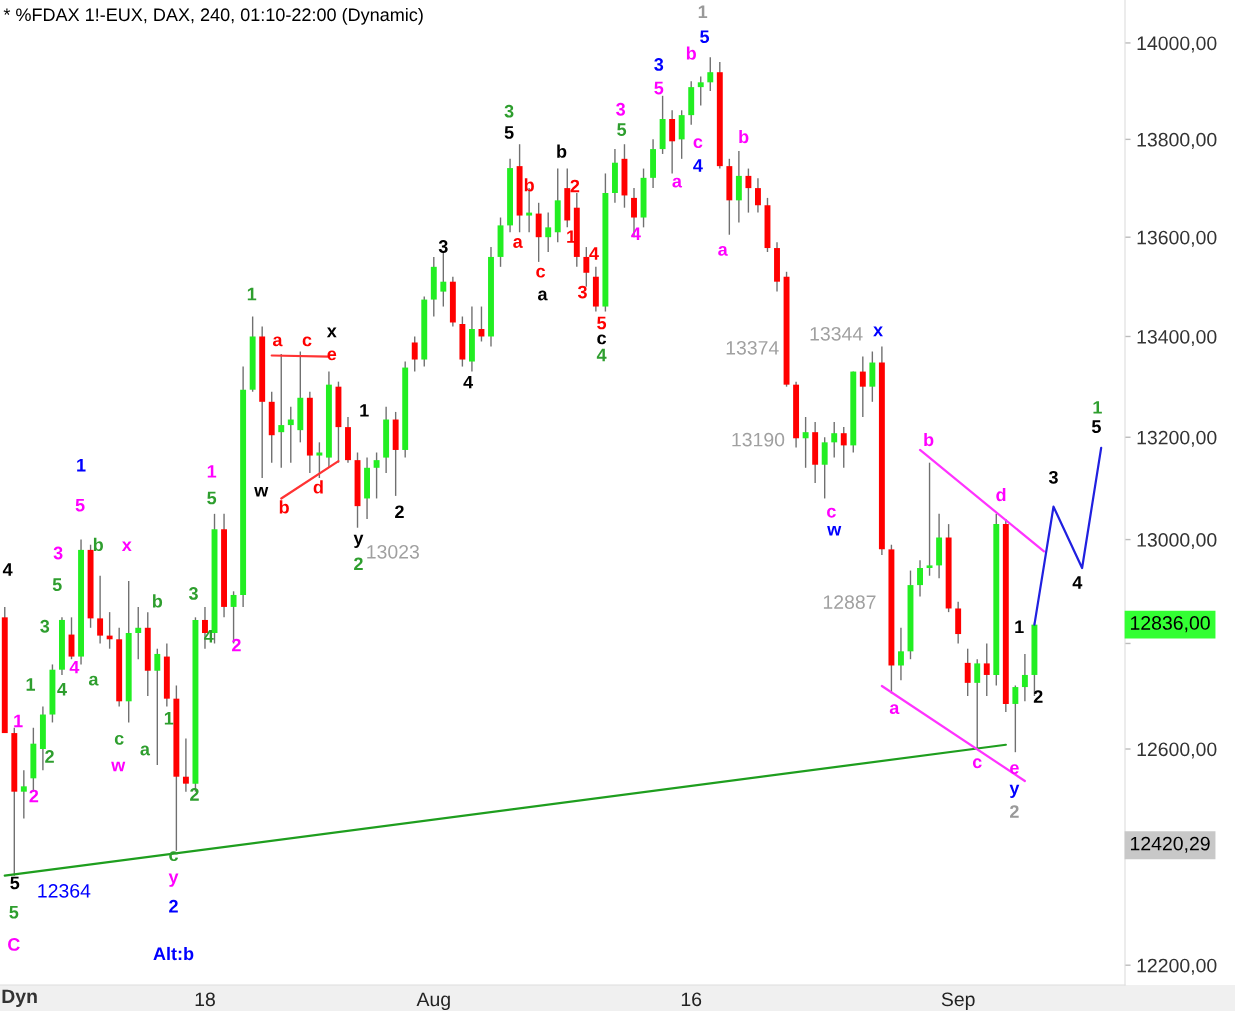 This screenshot has width=1235, height=1011. What do you see at coordinates (1170, 844) in the screenshot?
I see `text: 12420,29` at bounding box center [1170, 844].